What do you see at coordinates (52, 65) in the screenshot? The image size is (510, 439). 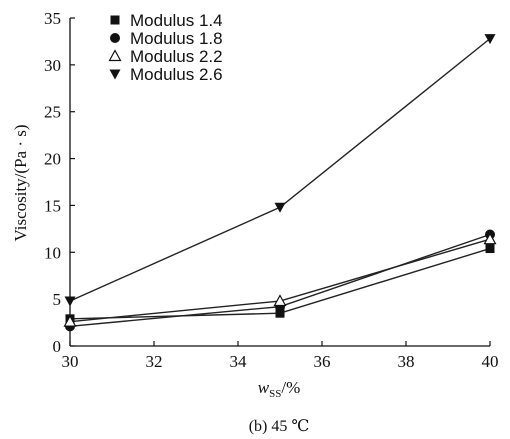 I see `y-tick-label: 30` at bounding box center [52, 65].